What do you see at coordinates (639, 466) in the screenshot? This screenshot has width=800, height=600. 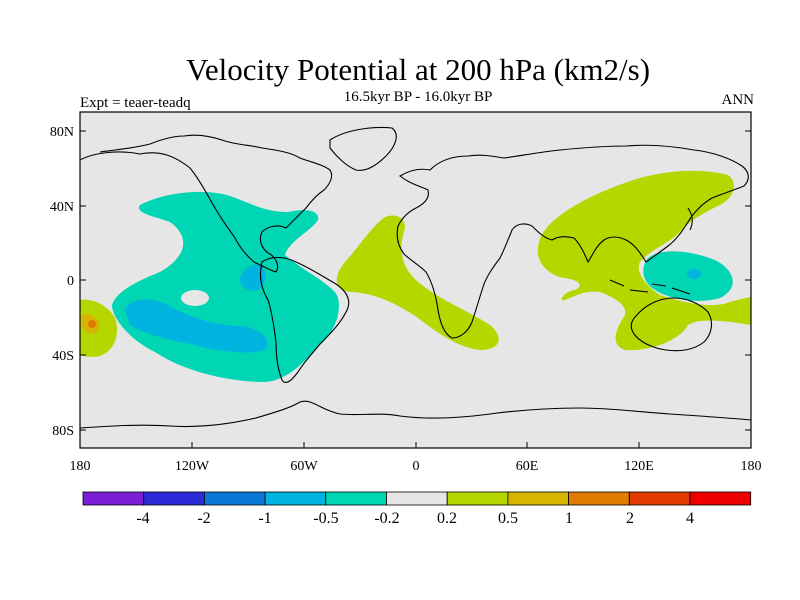 I see `lon-label: 120E` at bounding box center [639, 466].